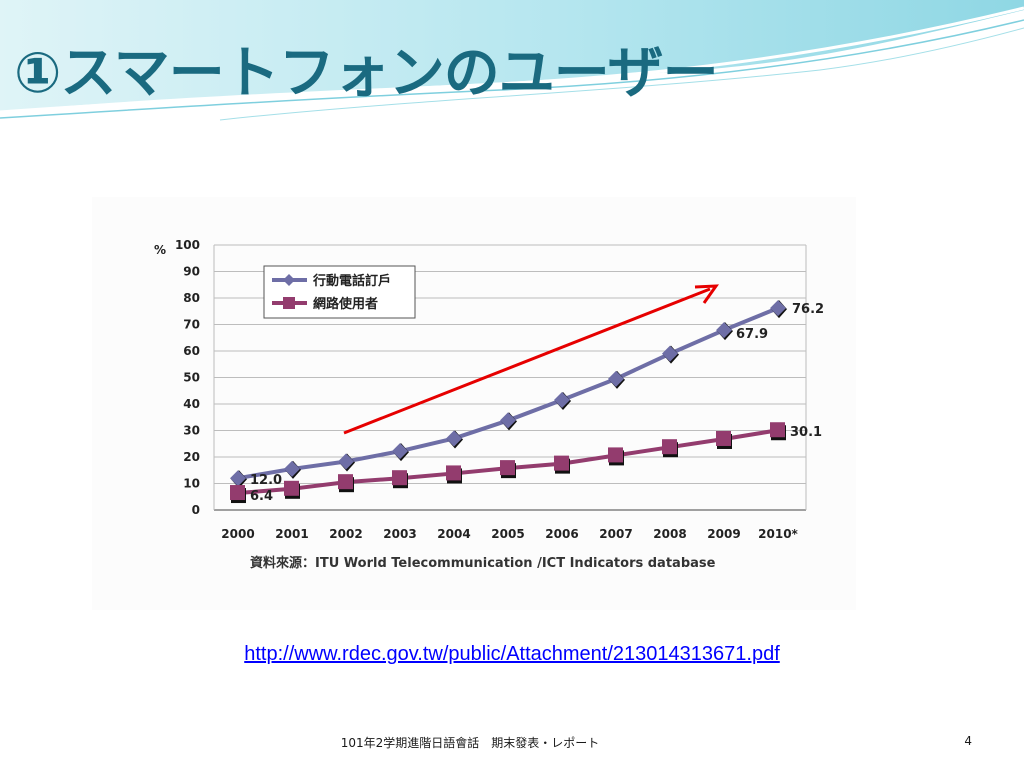 This screenshot has height=768, width=1024. What do you see at coordinates (706, 294) in the screenshot?
I see `trend-arrow-head` at bounding box center [706, 294].